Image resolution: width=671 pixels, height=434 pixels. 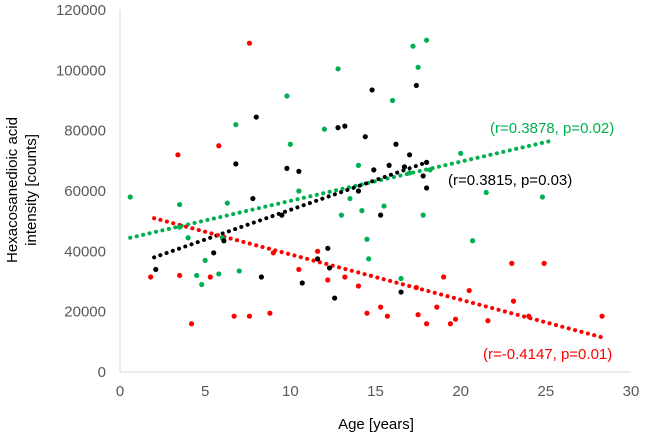 I want to click on x-tick-label: 5, so click(x=205, y=391).